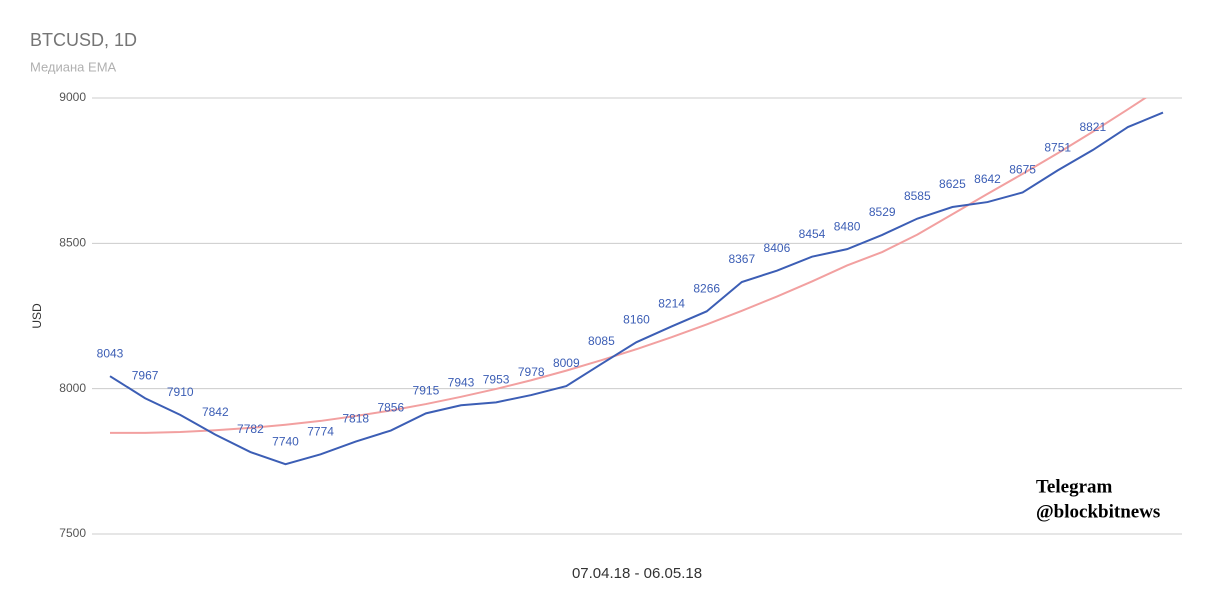 The image size is (1213, 611). I want to click on data-label: 7910, so click(180, 392).